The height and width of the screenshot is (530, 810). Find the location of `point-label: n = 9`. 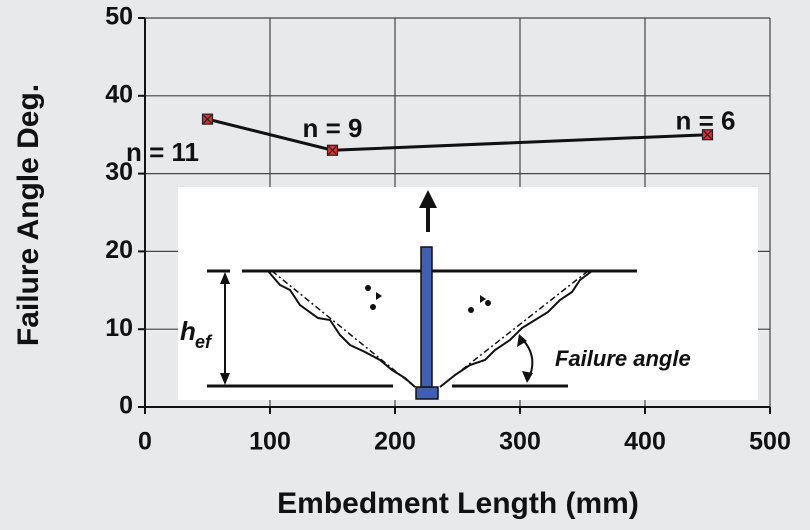

point-label: n = 9 is located at coordinates (333, 128).